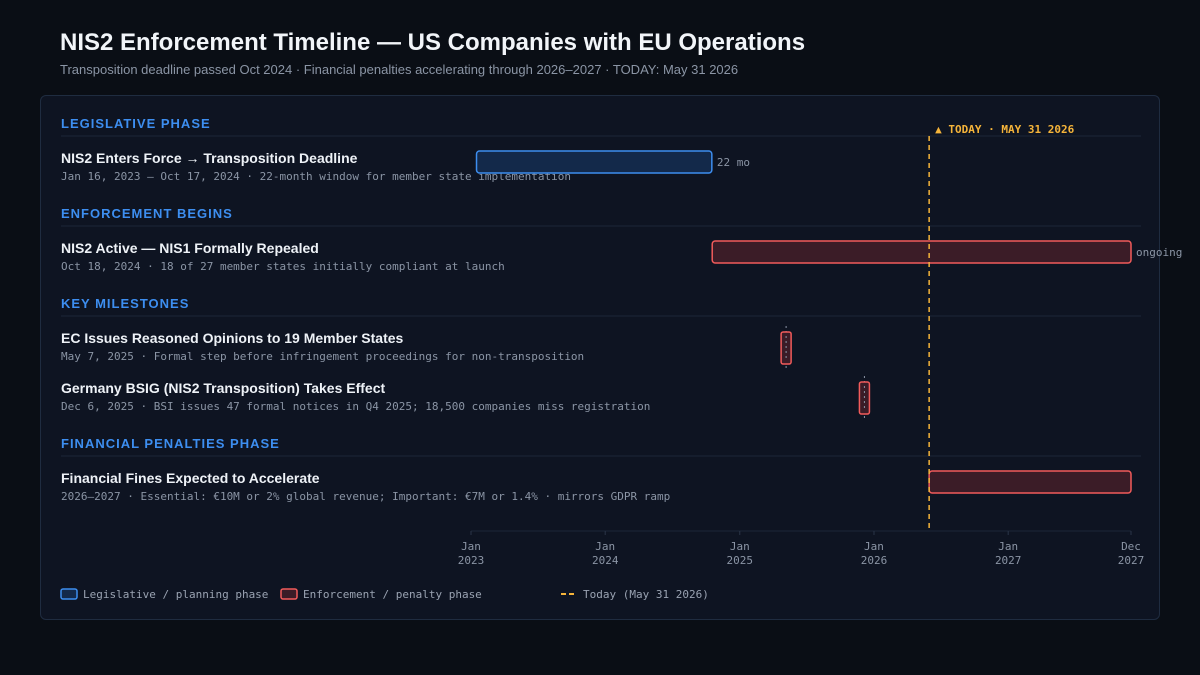  I want to click on x-tick-label: 2024, so click(605, 560).